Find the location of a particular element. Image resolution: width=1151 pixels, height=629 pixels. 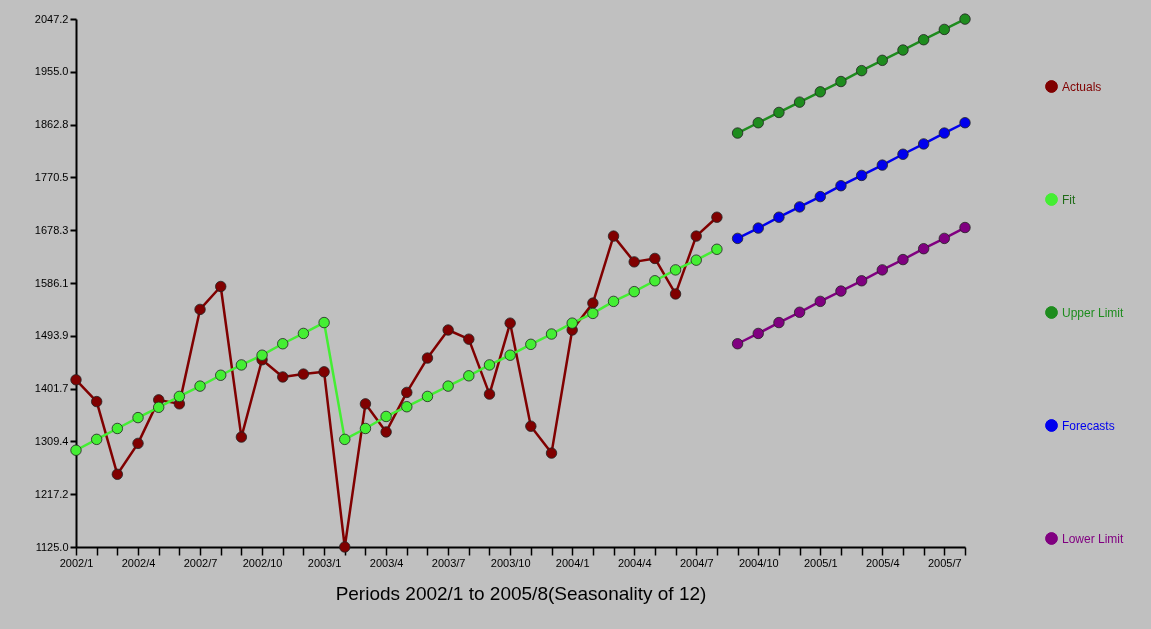

y-tick-label: 1862.8 is located at coordinates (51, 124).